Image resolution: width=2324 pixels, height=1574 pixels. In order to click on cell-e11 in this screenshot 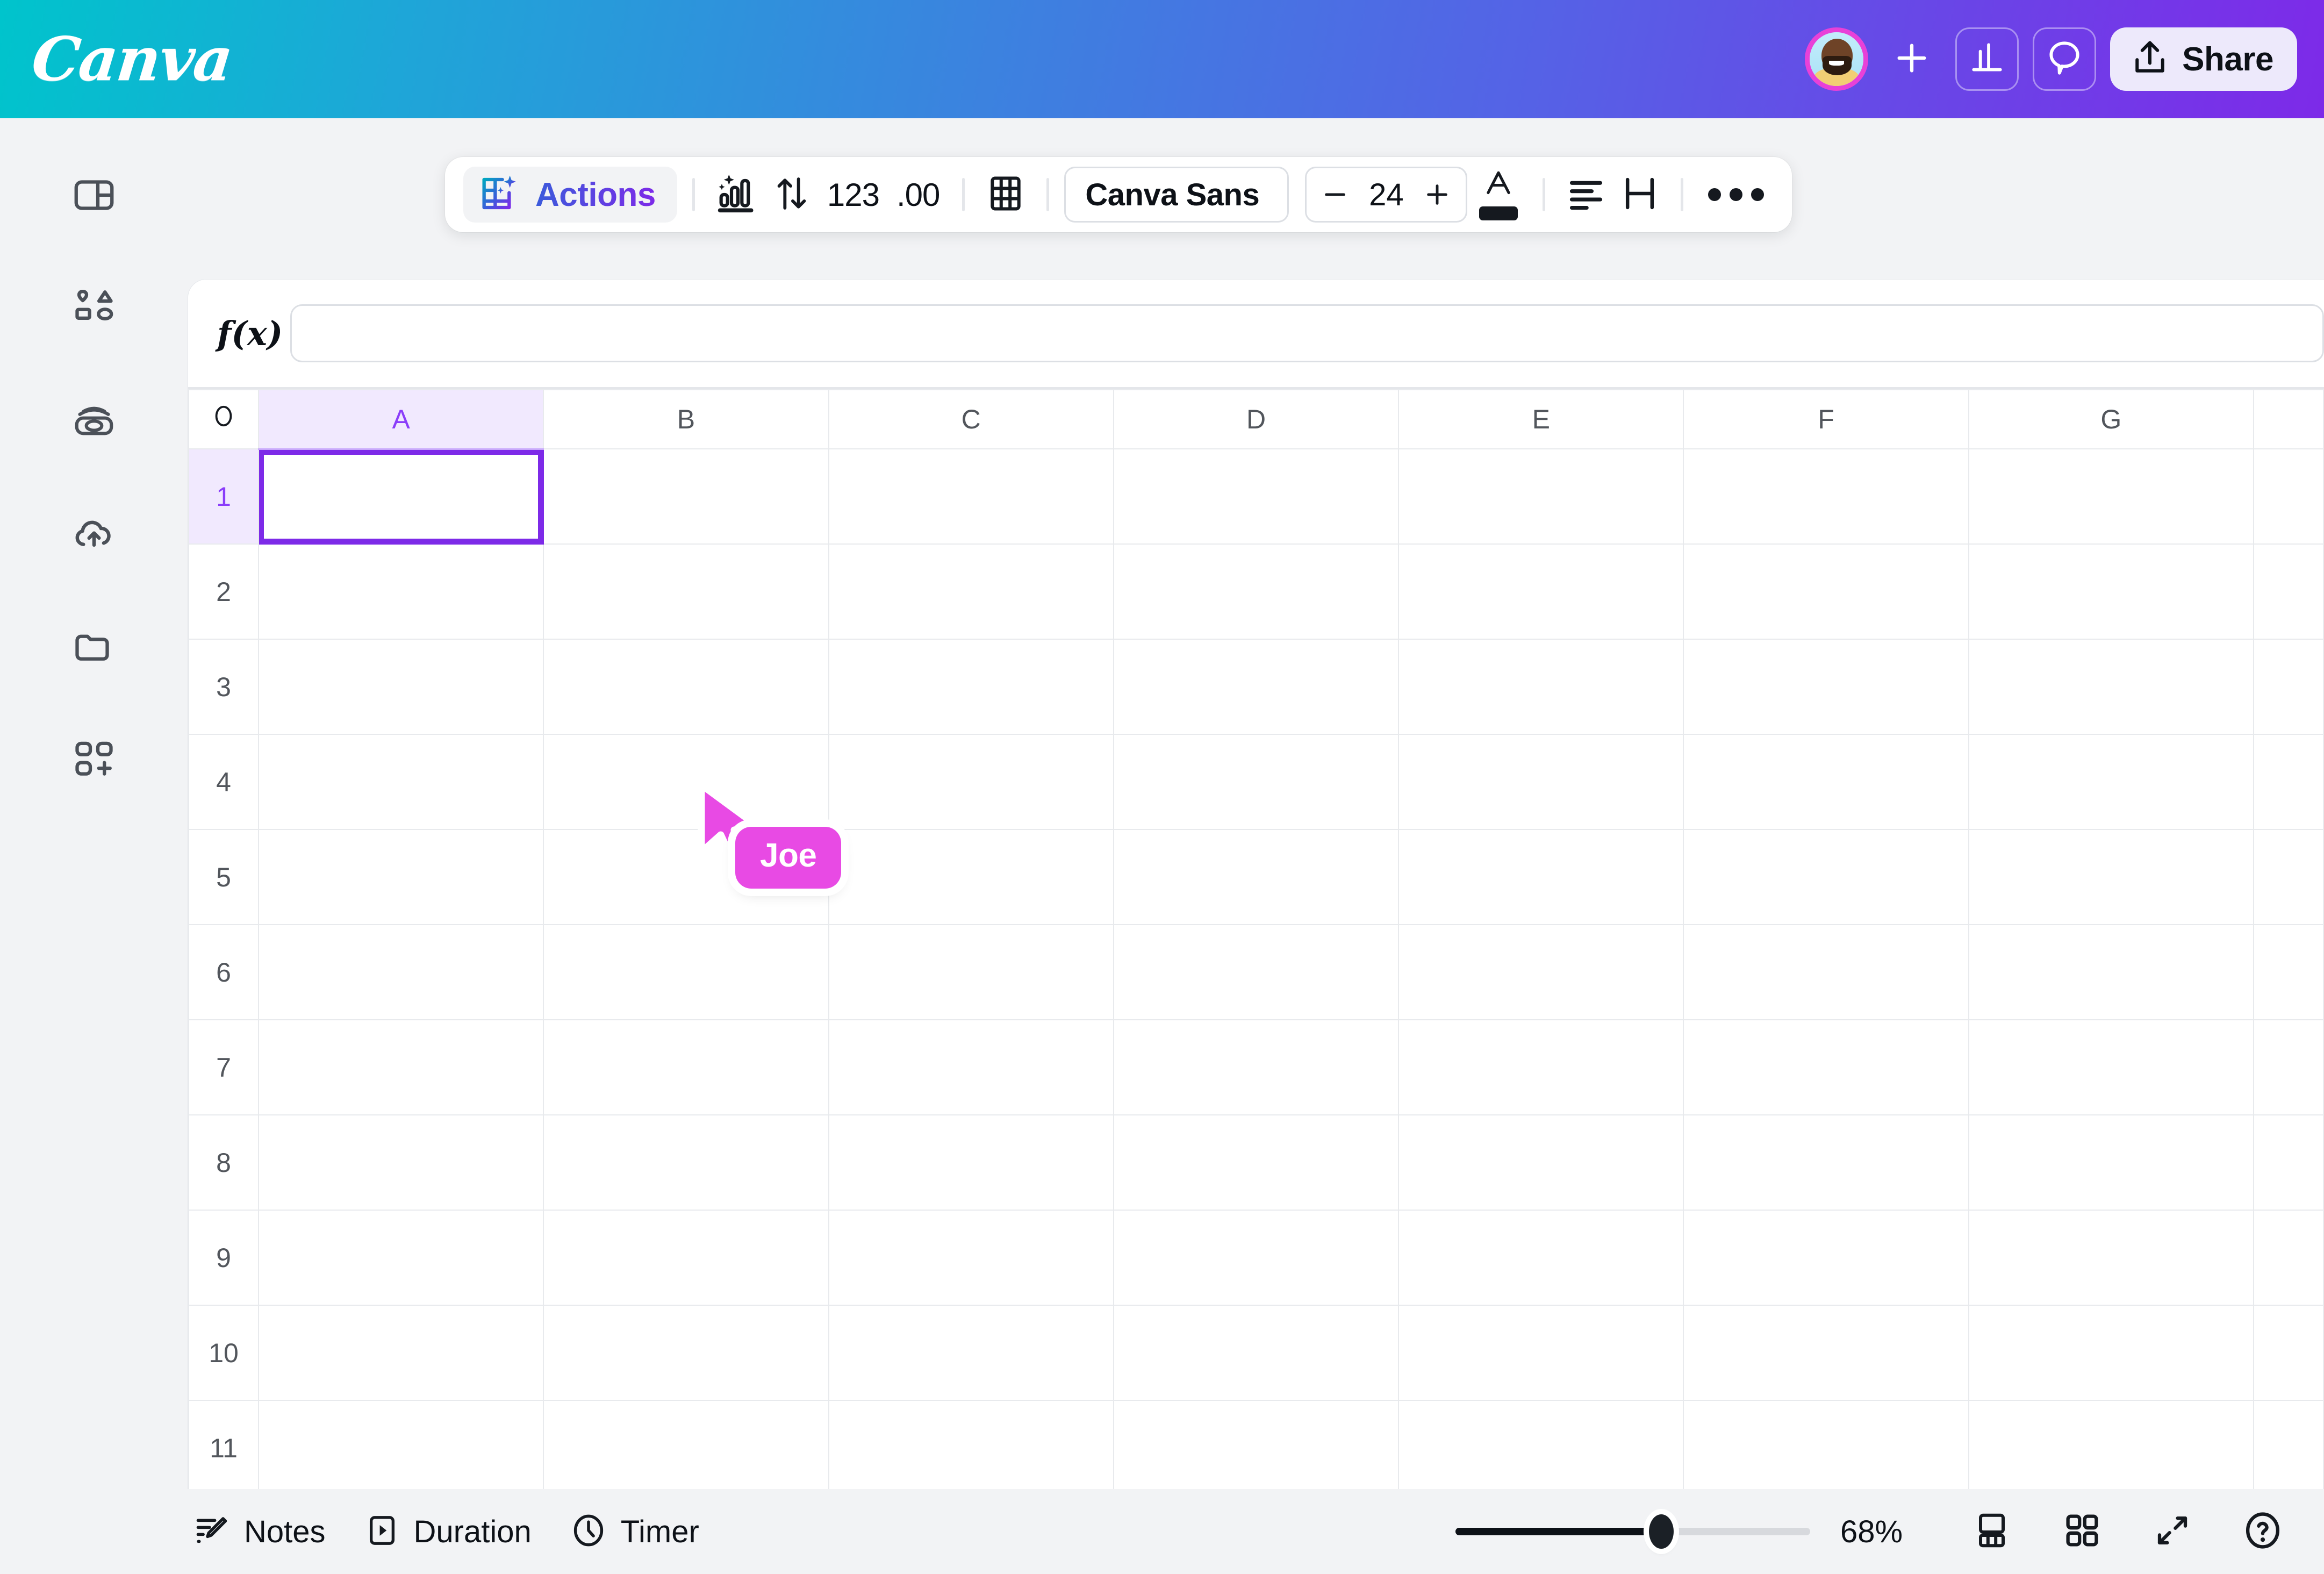, I will do `click(1541, 1444)`.